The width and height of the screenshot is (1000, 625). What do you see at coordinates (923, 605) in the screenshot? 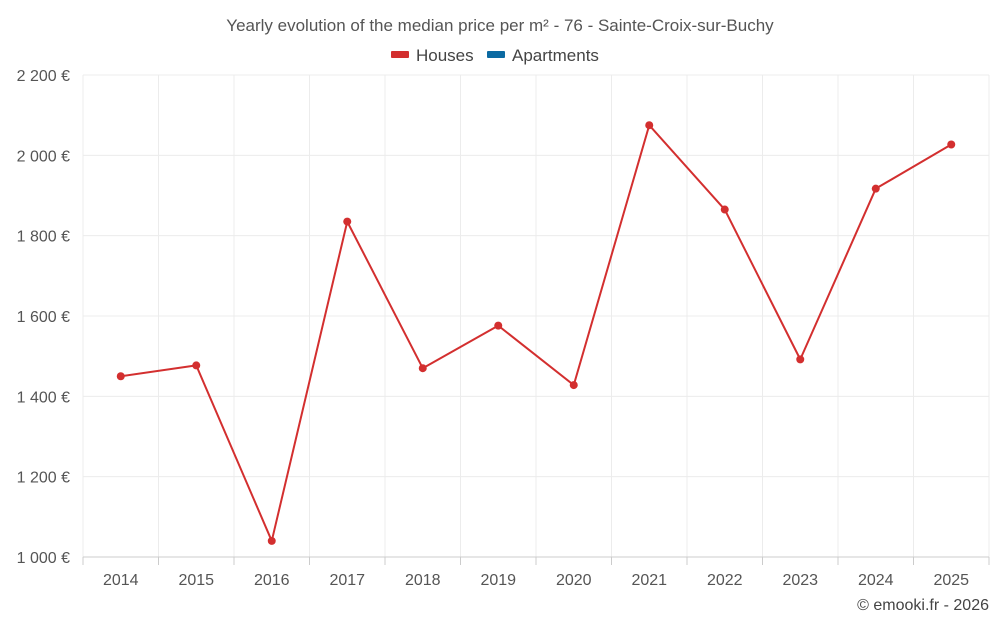
I see `footer-credit: © emooki.fr - 2026` at bounding box center [923, 605].